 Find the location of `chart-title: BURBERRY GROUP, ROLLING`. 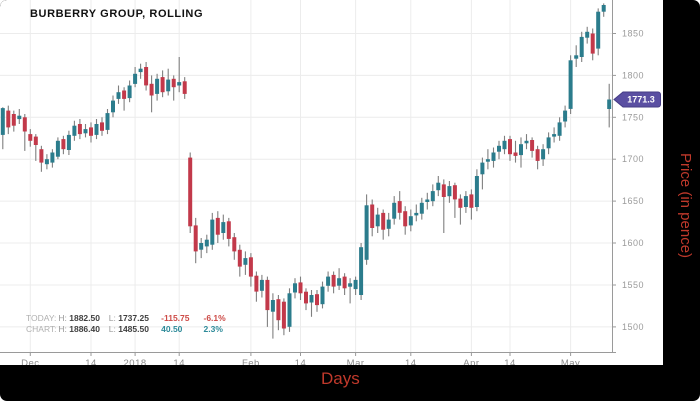

chart-title: BURBERRY GROUP, ROLLING is located at coordinates (117, 14).